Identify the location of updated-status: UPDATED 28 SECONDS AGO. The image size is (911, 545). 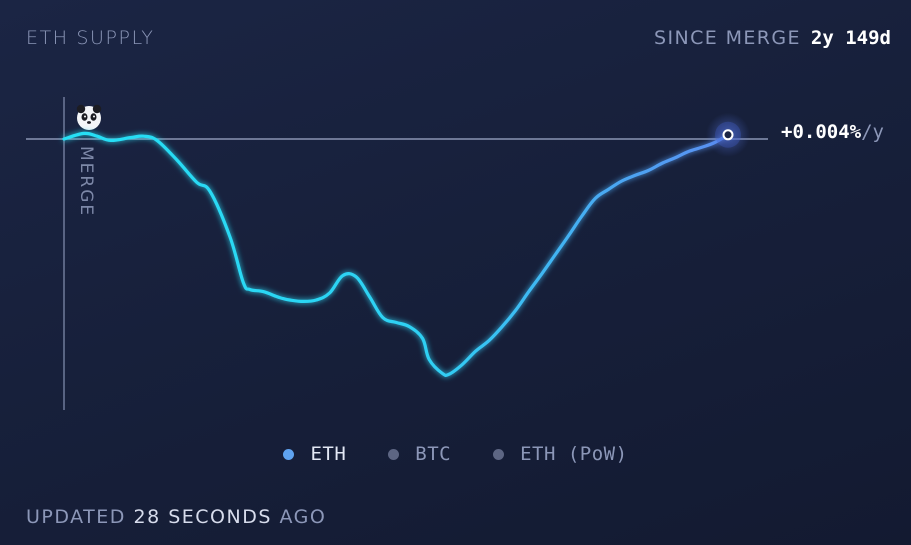
(176, 517).